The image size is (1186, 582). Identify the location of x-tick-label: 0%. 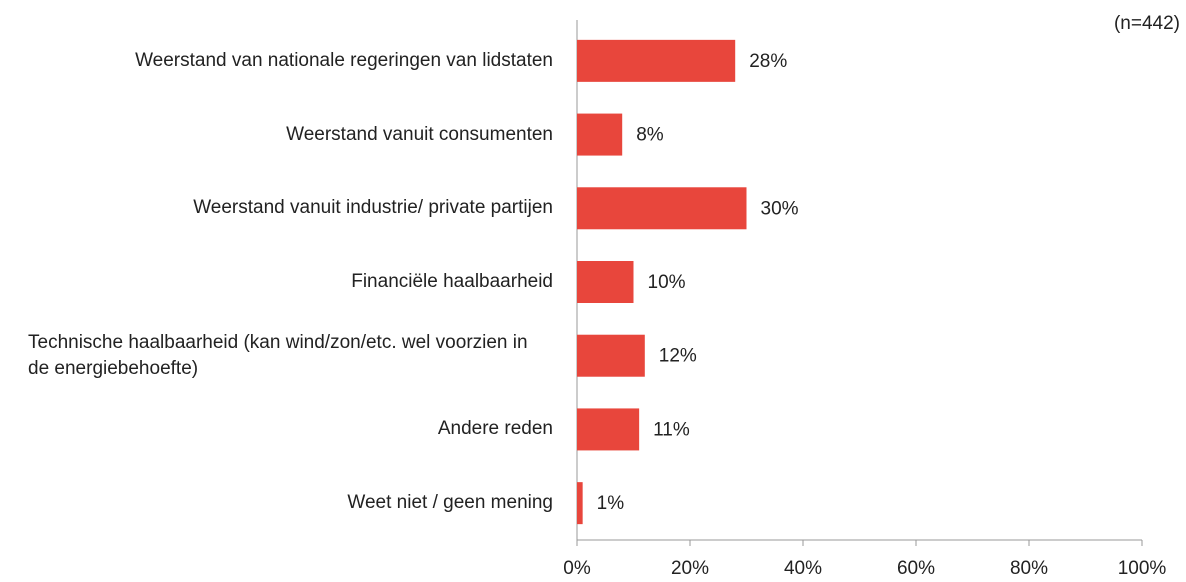
(577, 568).